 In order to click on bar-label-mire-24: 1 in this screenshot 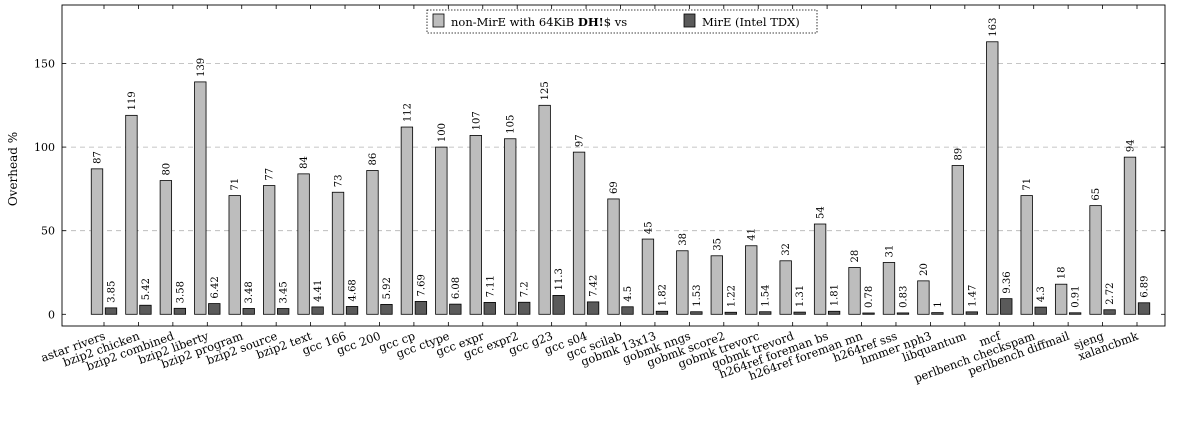, I will do `click(938, 304)`.